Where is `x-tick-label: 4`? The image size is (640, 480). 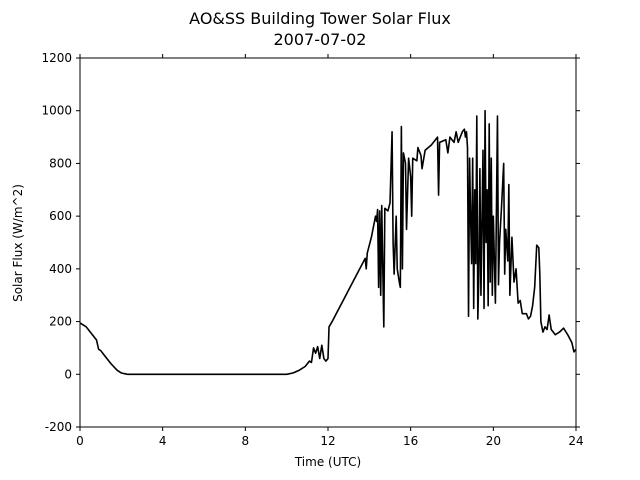
x-tick-label: 4 is located at coordinates (163, 441).